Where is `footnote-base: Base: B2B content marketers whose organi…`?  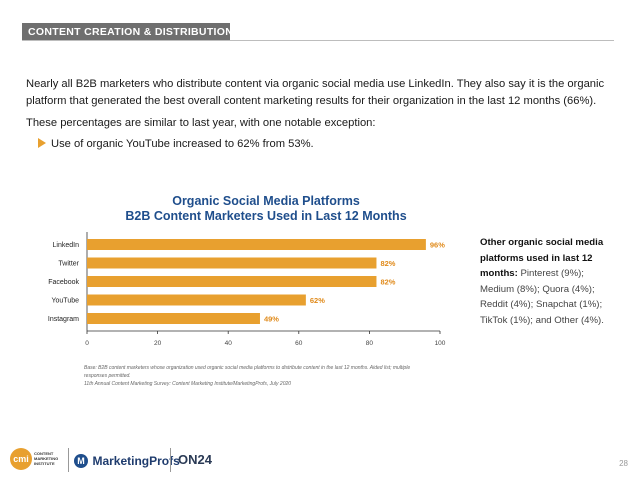
footnote-base: Base: B2B content marketers whose organi… is located at coordinates (247, 372).